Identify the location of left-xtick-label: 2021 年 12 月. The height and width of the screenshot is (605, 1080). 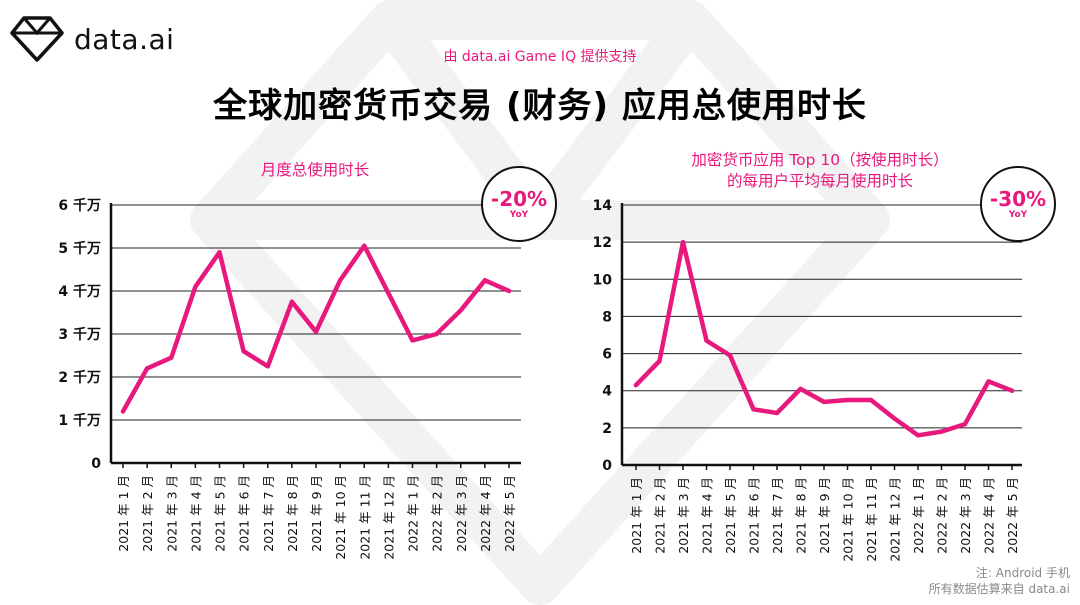
(388, 517).